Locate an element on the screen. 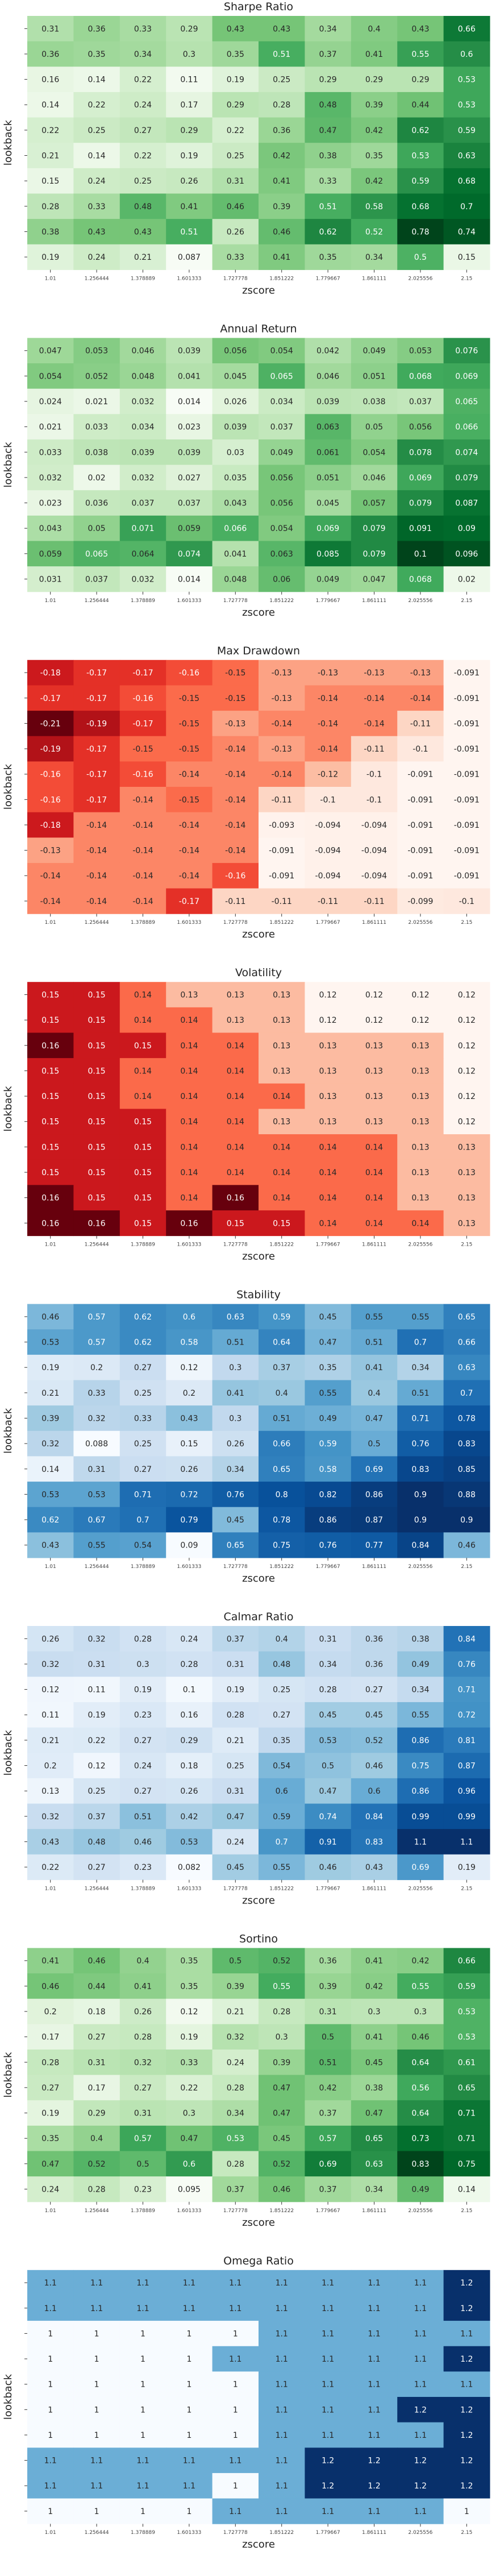 The width and height of the screenshot is (504, 2576). cell-value-label: 0.37 is located at coordinates (97, 1817).